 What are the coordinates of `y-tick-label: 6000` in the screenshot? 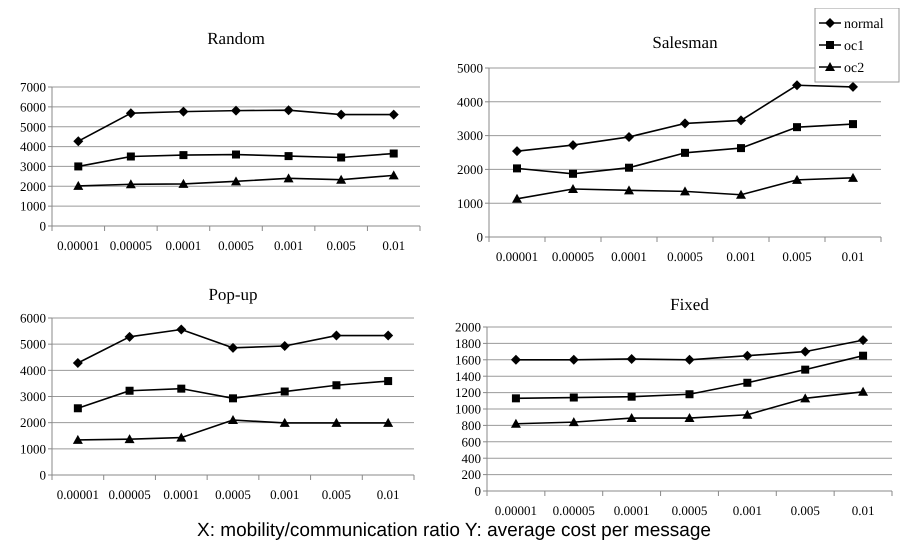 It's located at (33, 318).